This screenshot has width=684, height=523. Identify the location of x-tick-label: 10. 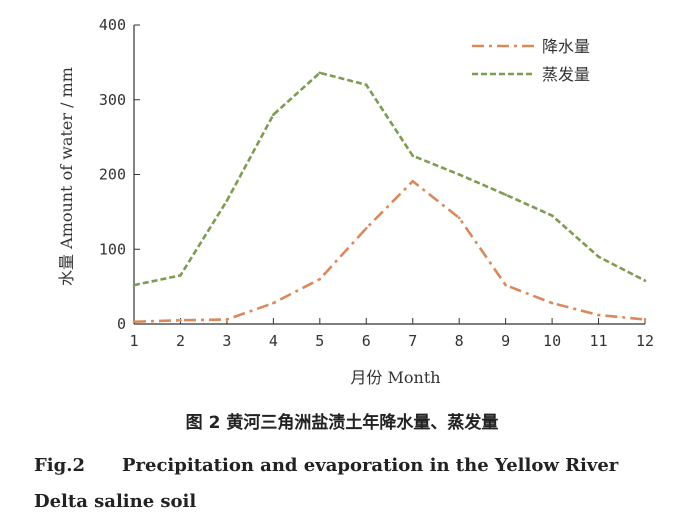
(552, 341).